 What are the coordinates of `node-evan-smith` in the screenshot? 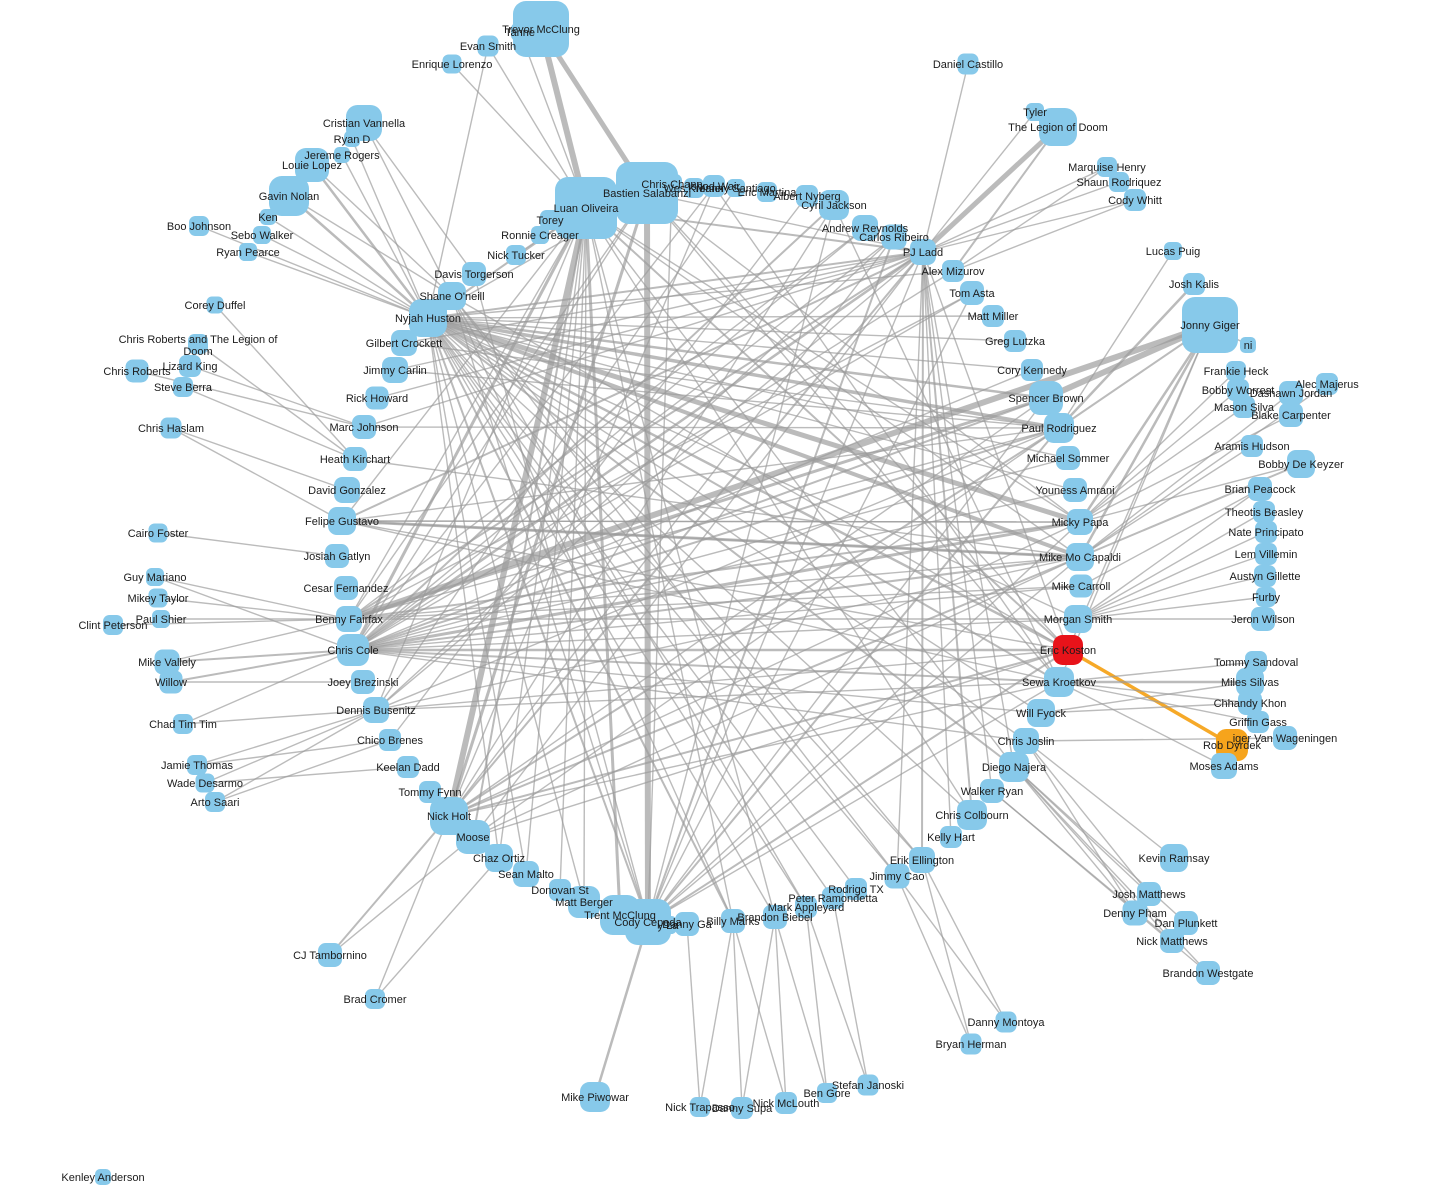 It's located at (488, 46).